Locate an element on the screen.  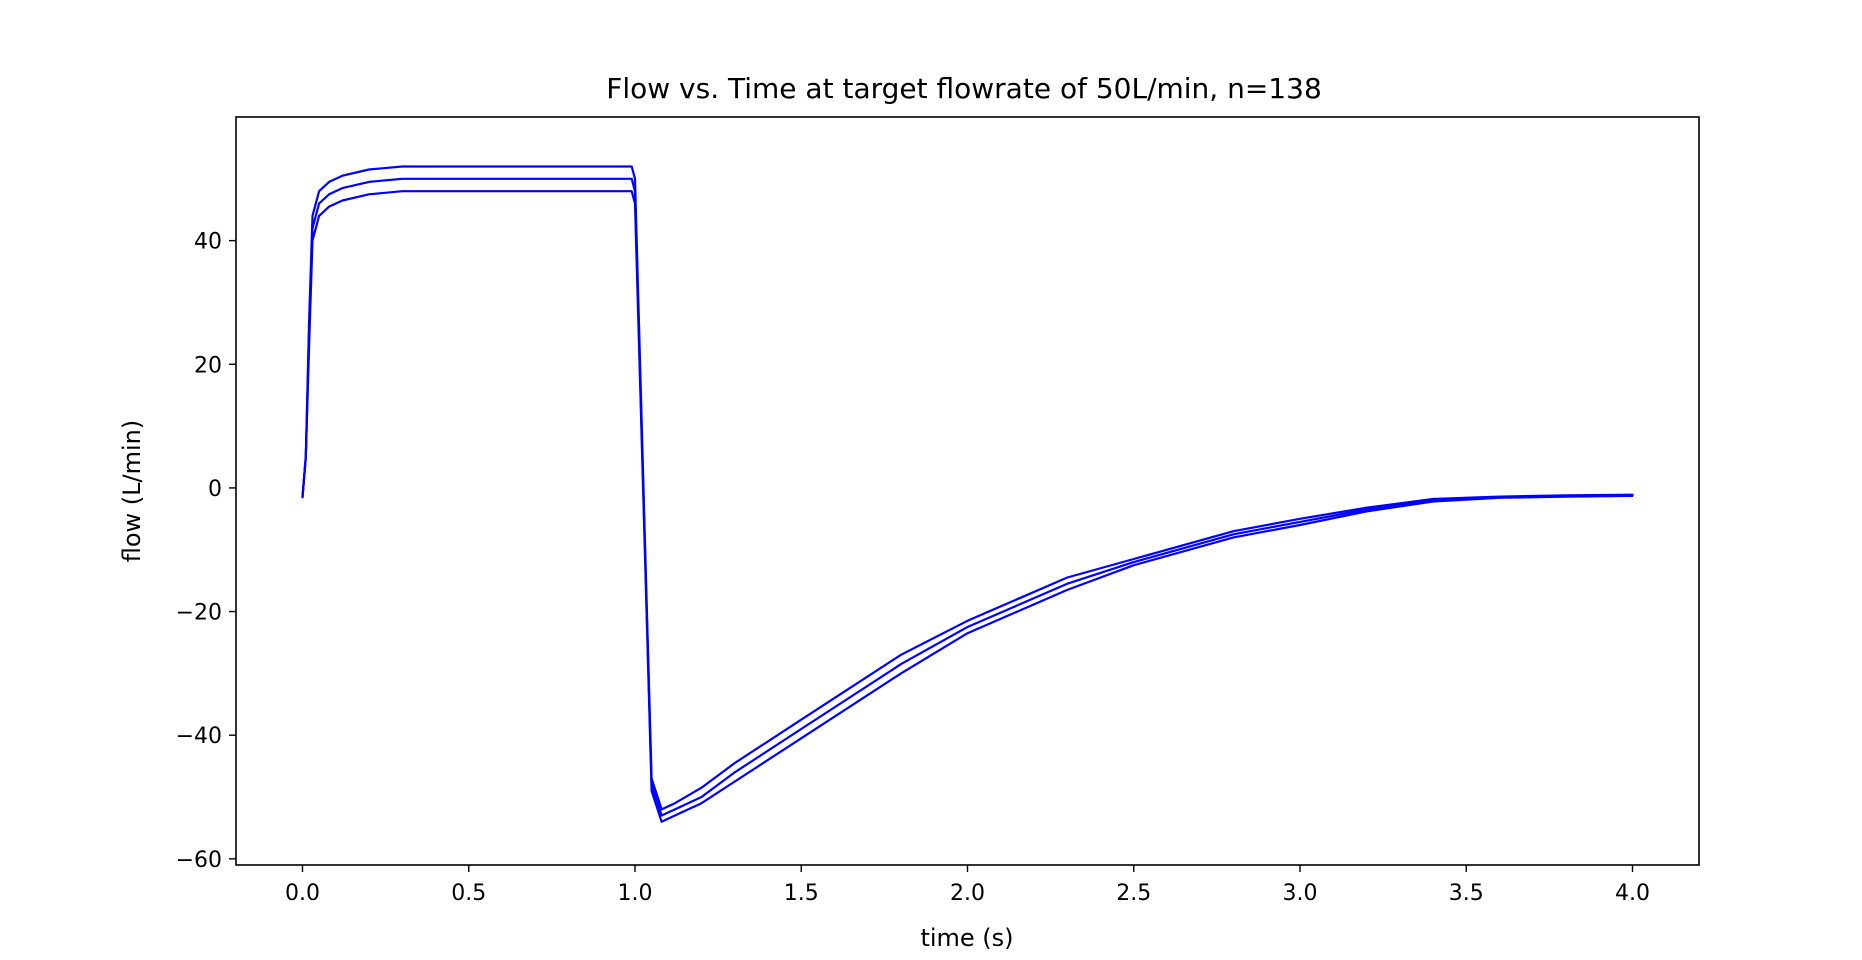
x-tick-label: 1.5 is located at coordinates (801, 893).